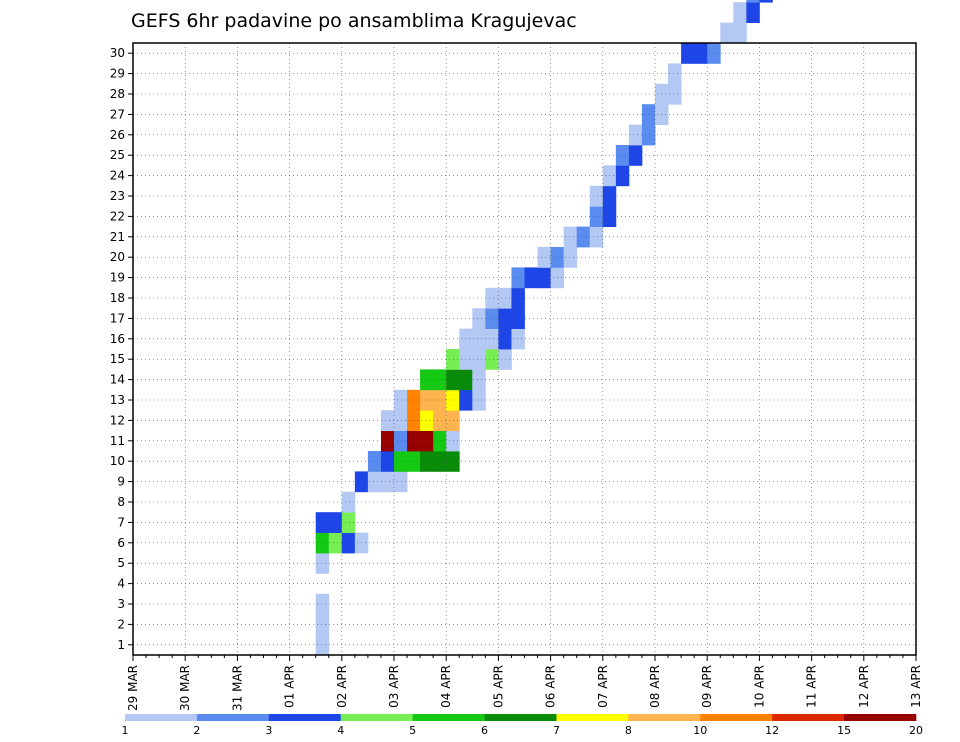 This screenshot has height=742, width=960. I want to click on x-tick-label: 01 APR, so click(290, 686).